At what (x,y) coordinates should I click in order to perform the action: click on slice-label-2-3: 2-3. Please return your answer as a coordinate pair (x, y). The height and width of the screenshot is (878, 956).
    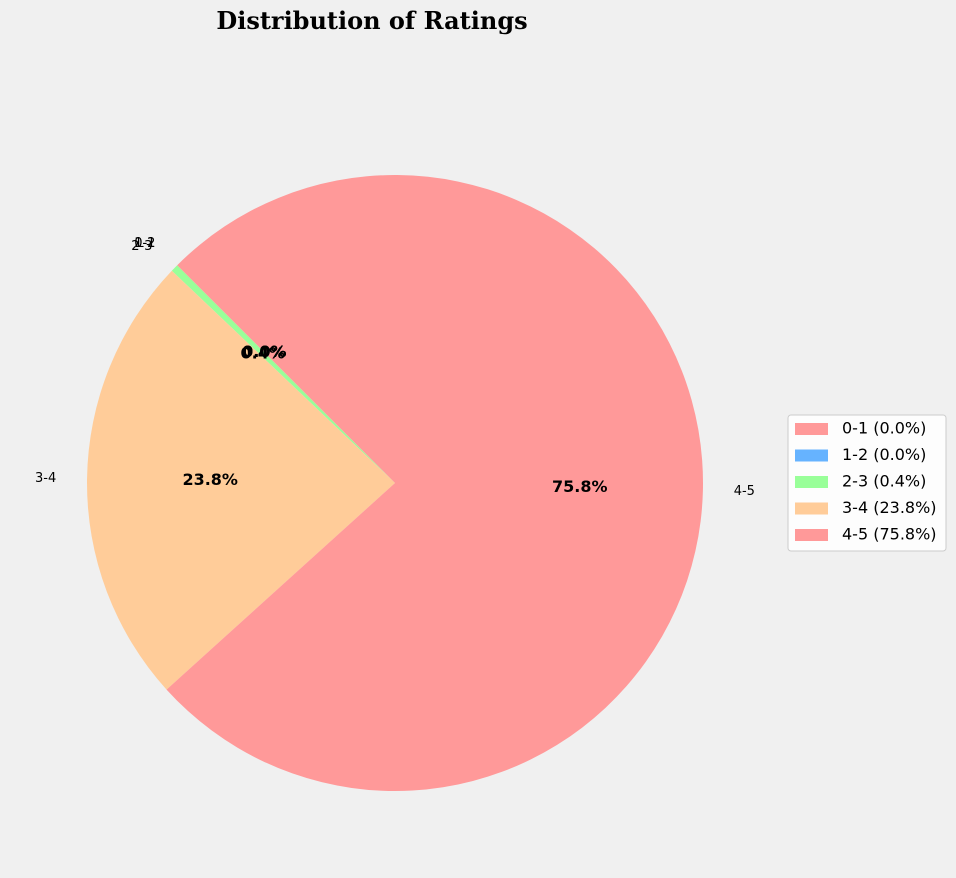
    Looking at the image, I should click on (141, 246).